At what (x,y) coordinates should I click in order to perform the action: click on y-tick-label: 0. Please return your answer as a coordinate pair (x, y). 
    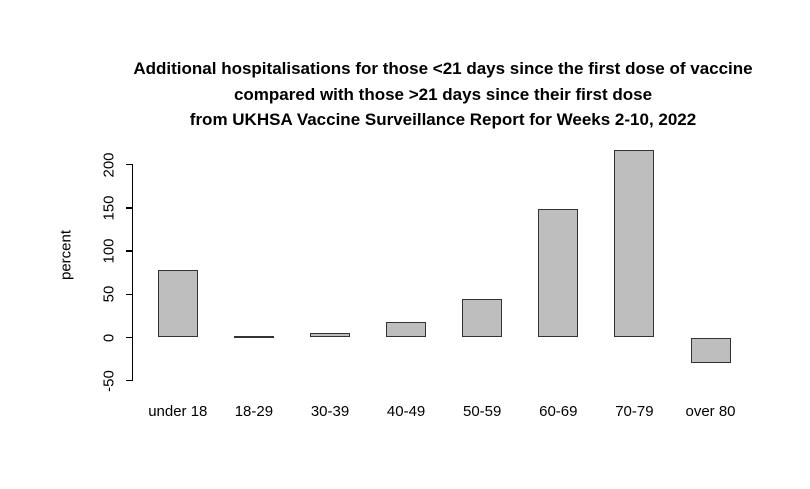
    Looking at the image, I should click on (109, 337).